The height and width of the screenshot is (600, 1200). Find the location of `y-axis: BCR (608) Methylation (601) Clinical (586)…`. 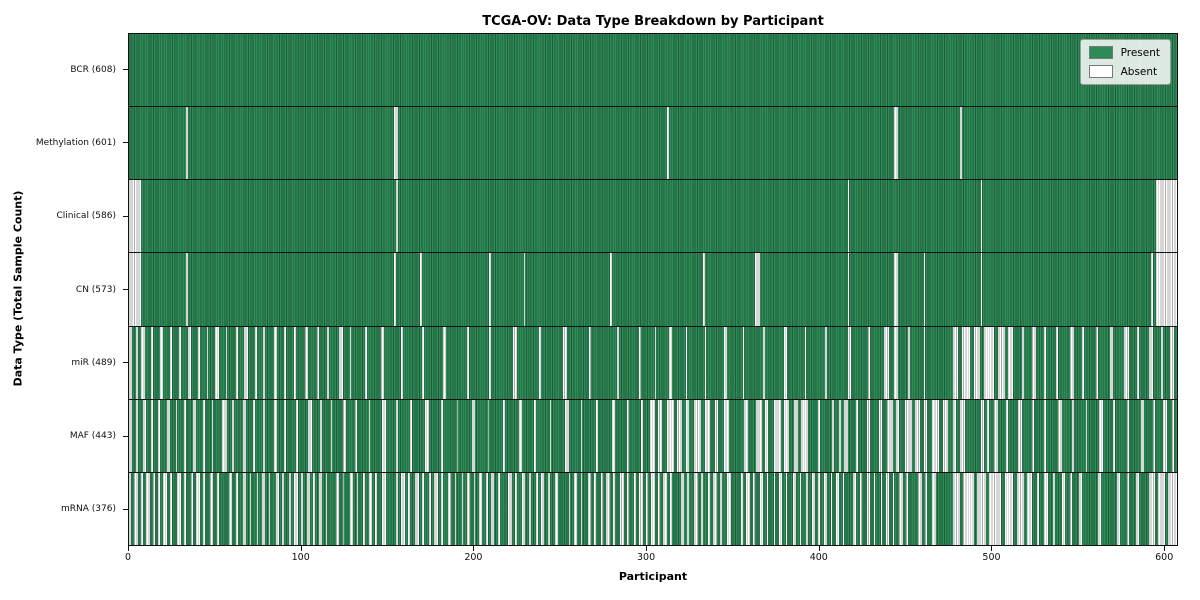

y-axis: BCR (608) Methylation (601) Clinical (586)… is located at coordinates (64, 289).